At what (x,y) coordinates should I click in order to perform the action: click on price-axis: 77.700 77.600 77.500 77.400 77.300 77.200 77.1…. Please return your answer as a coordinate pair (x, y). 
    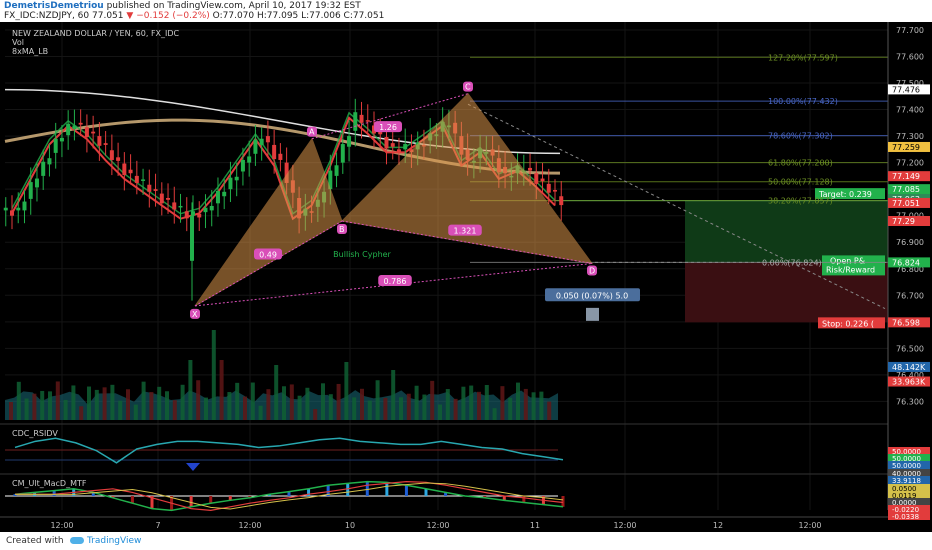
    Looking at the image, I should click on (908, 266).